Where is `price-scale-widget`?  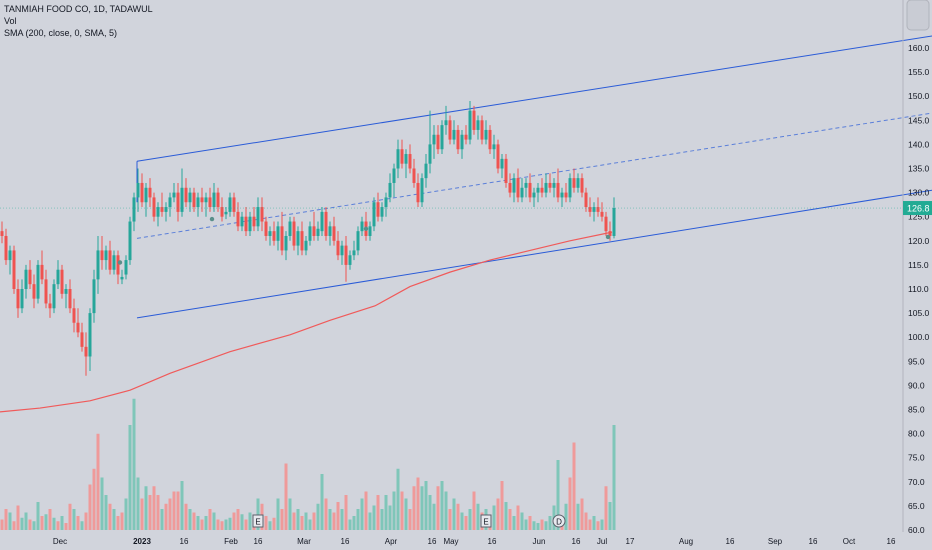 price-scale-widget is located at coordinates (918, 15).